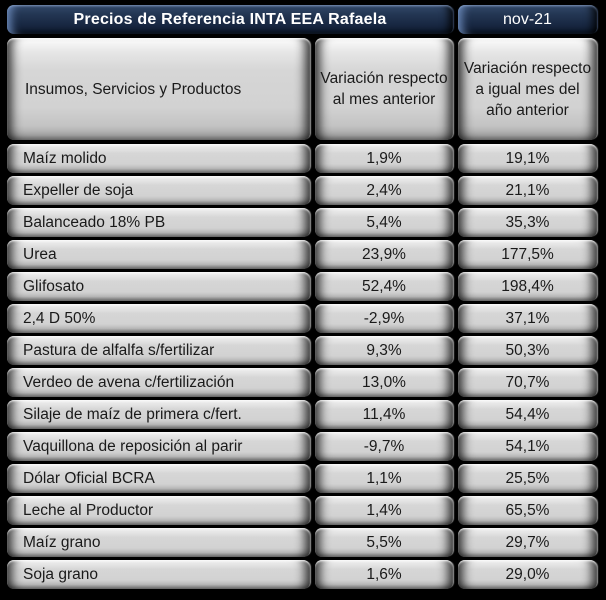  I want to click on column-header-items: Insumos, Servicios y Productos, so click(158, 89).